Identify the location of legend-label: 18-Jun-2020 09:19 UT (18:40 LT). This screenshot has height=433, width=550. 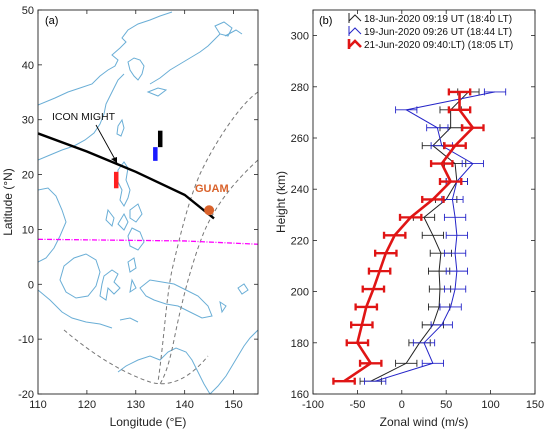
(438, 19).